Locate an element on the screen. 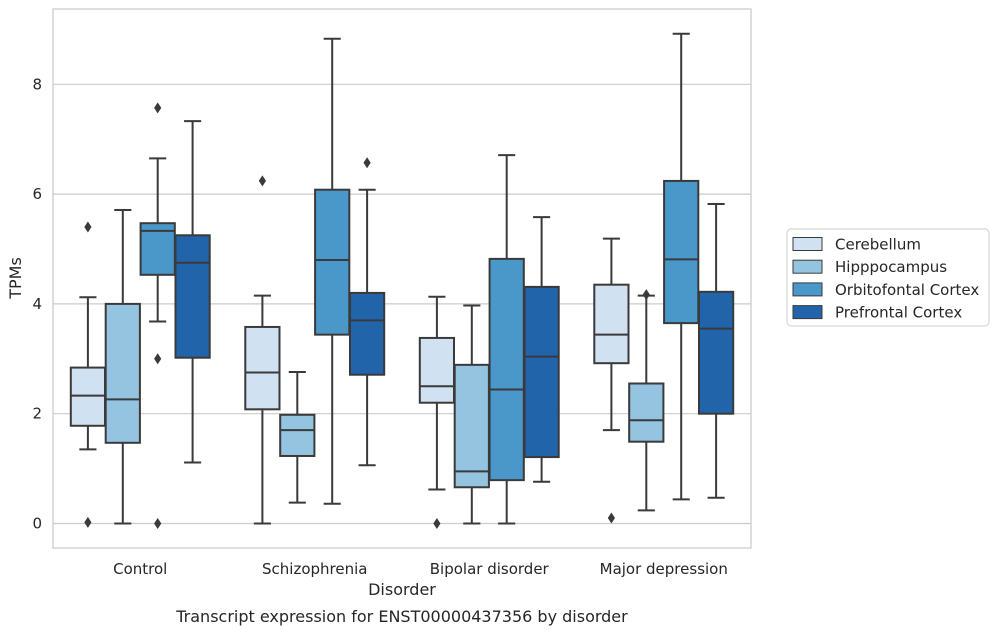 The image size is (999, 634). x-tick-label: Schizophrenia is located at coordinates (314, 569).